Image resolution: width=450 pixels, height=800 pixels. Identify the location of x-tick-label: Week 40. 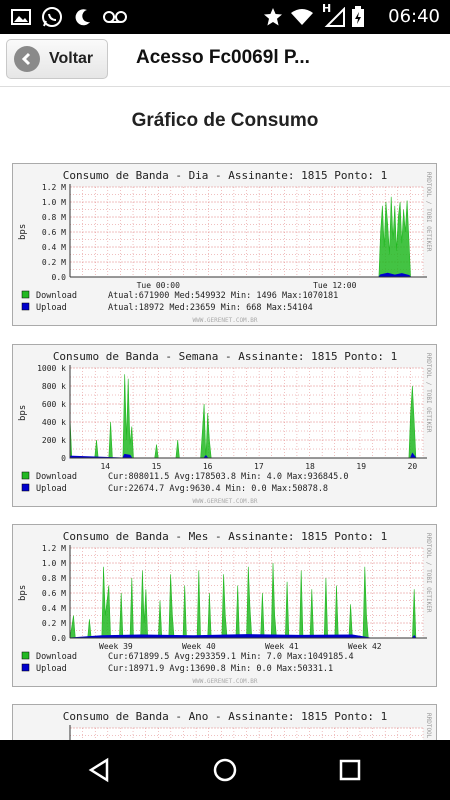
(199, 646).